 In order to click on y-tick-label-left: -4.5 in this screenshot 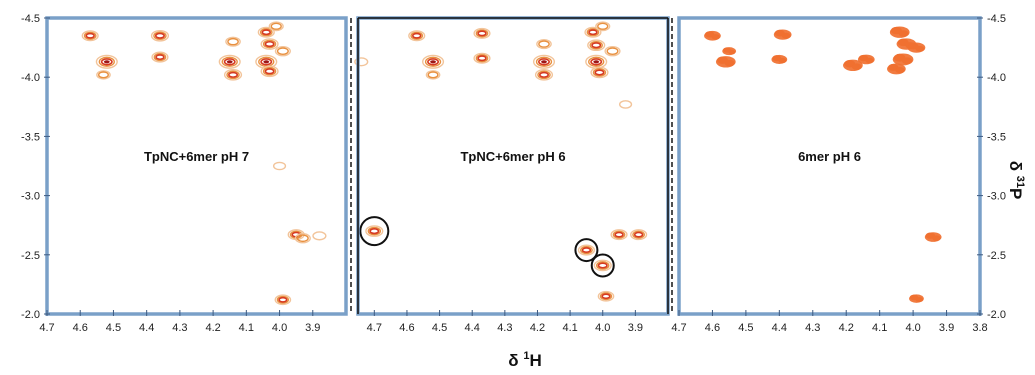, I will do `click(30, 19)`.